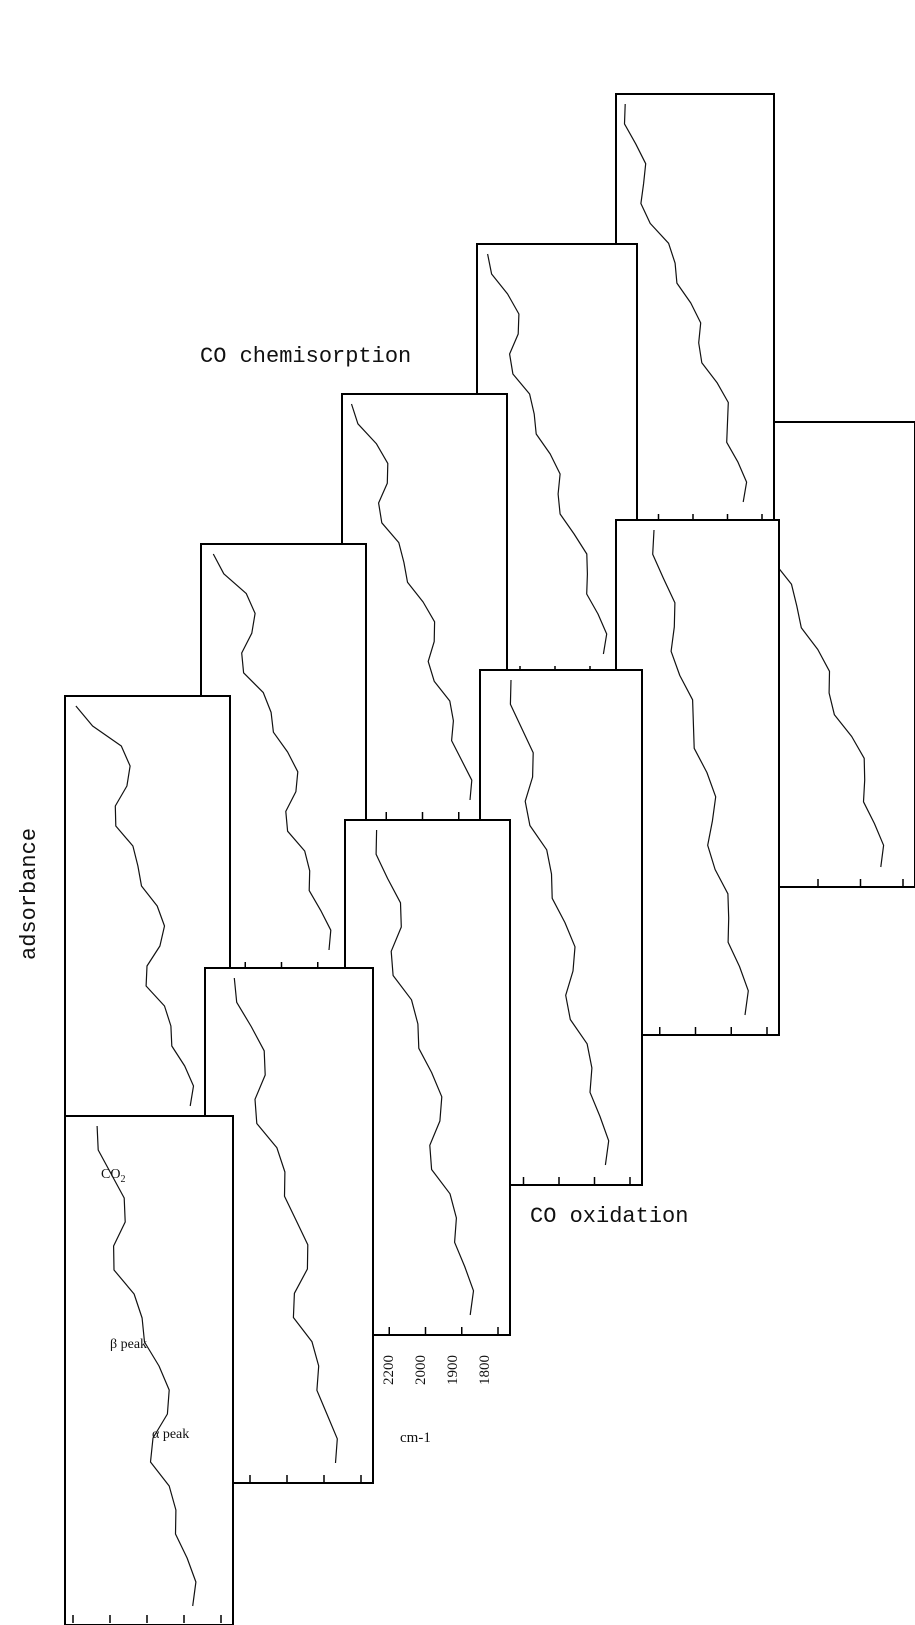 The width and height of the screenshot is (915, 1625). I want to click on annotation-co2-text: CO, so click(110, 1174).